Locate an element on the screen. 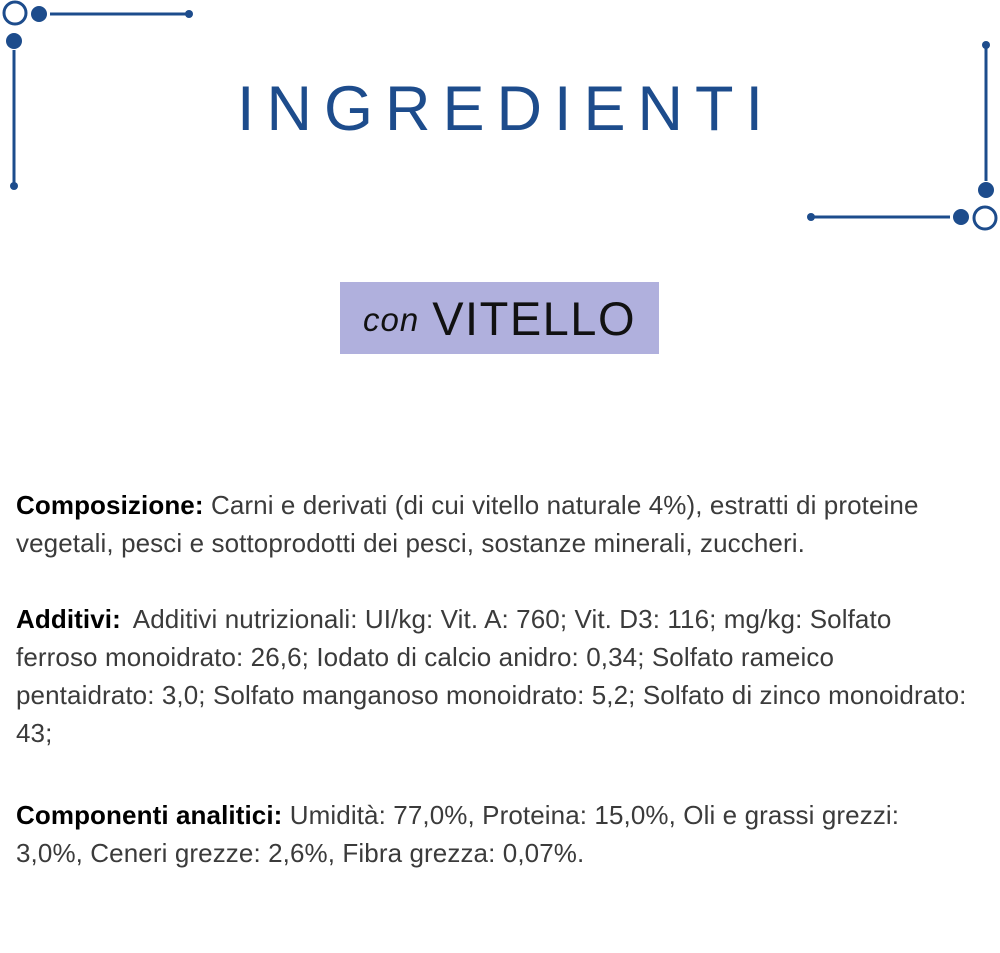  deco-dot-left-vertical-start is located at coordinates (14, 41).